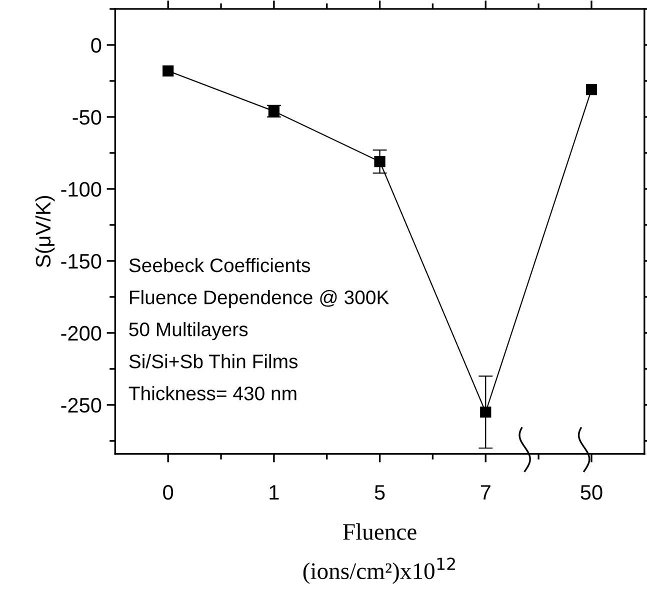 The width and height of the screenshot is (647, 598). Describe the element at coordinates (168, 492) in the screenshot. I see `x-tick-label: 0` at that location.